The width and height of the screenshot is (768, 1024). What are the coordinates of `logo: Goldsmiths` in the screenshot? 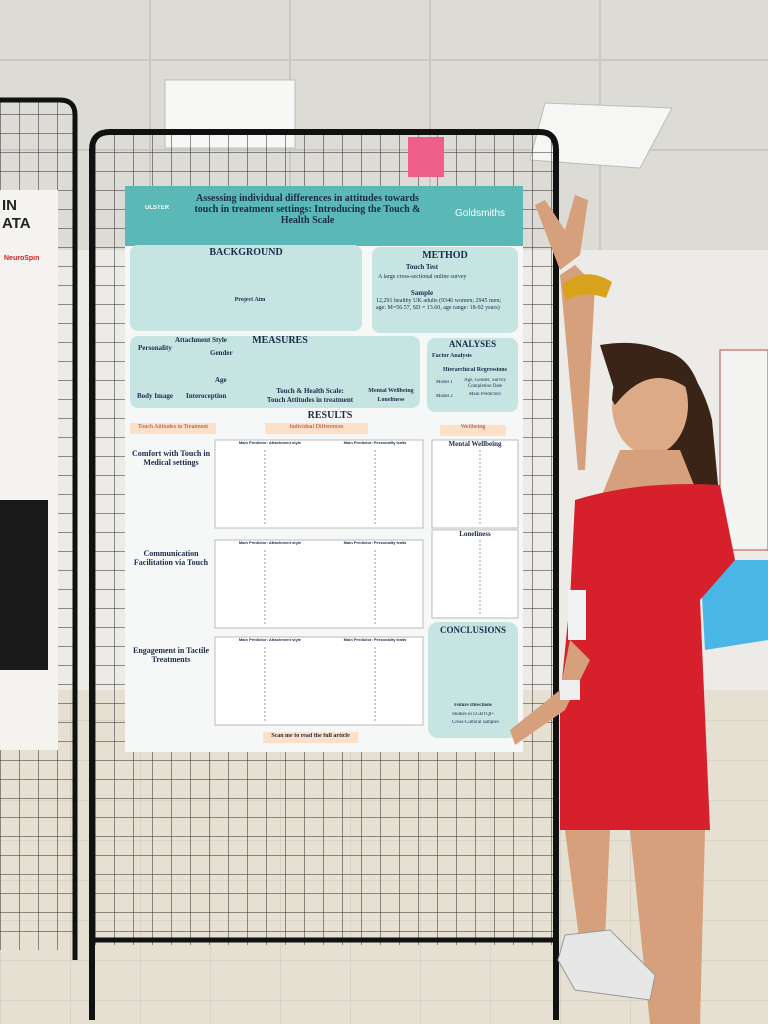 It's located at (480, 213).